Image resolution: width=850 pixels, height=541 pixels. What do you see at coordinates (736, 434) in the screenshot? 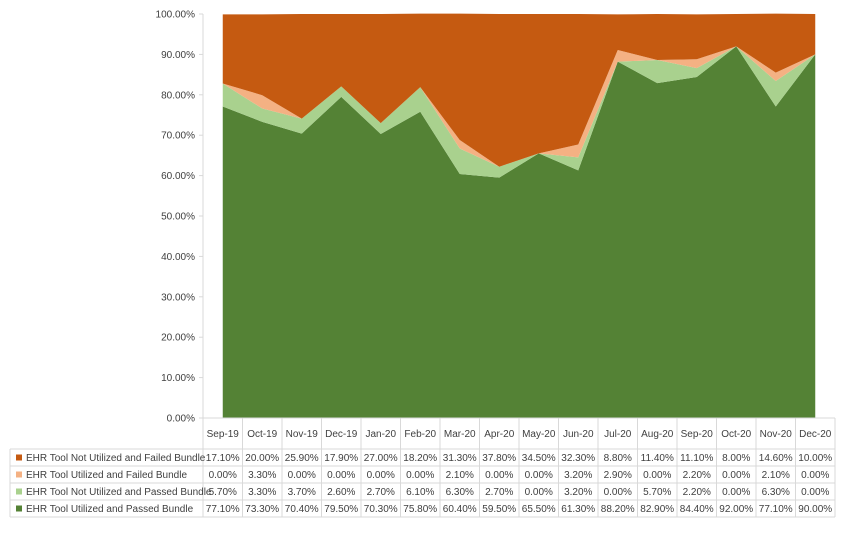
I see `x-category-label: Oct-20` at bounding box center [736, 434].